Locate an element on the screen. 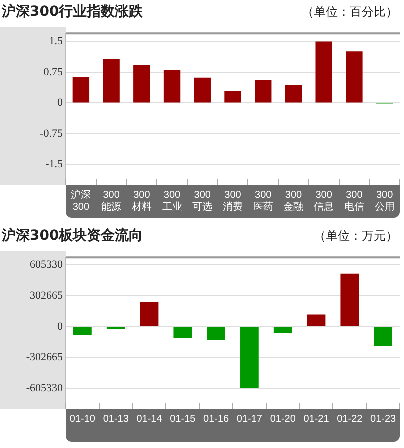  x-tick-label: 300消费 is located at coordinates (233, 201).